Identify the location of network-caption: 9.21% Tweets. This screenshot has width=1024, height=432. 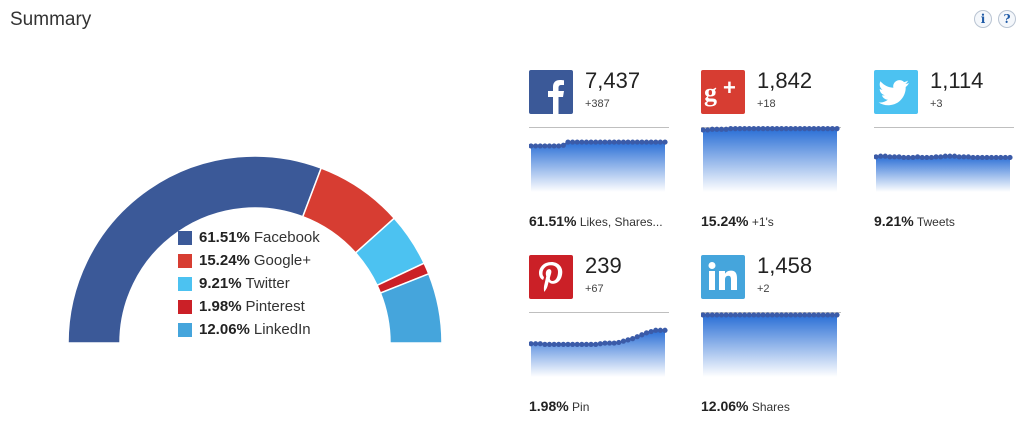
(914, 221).